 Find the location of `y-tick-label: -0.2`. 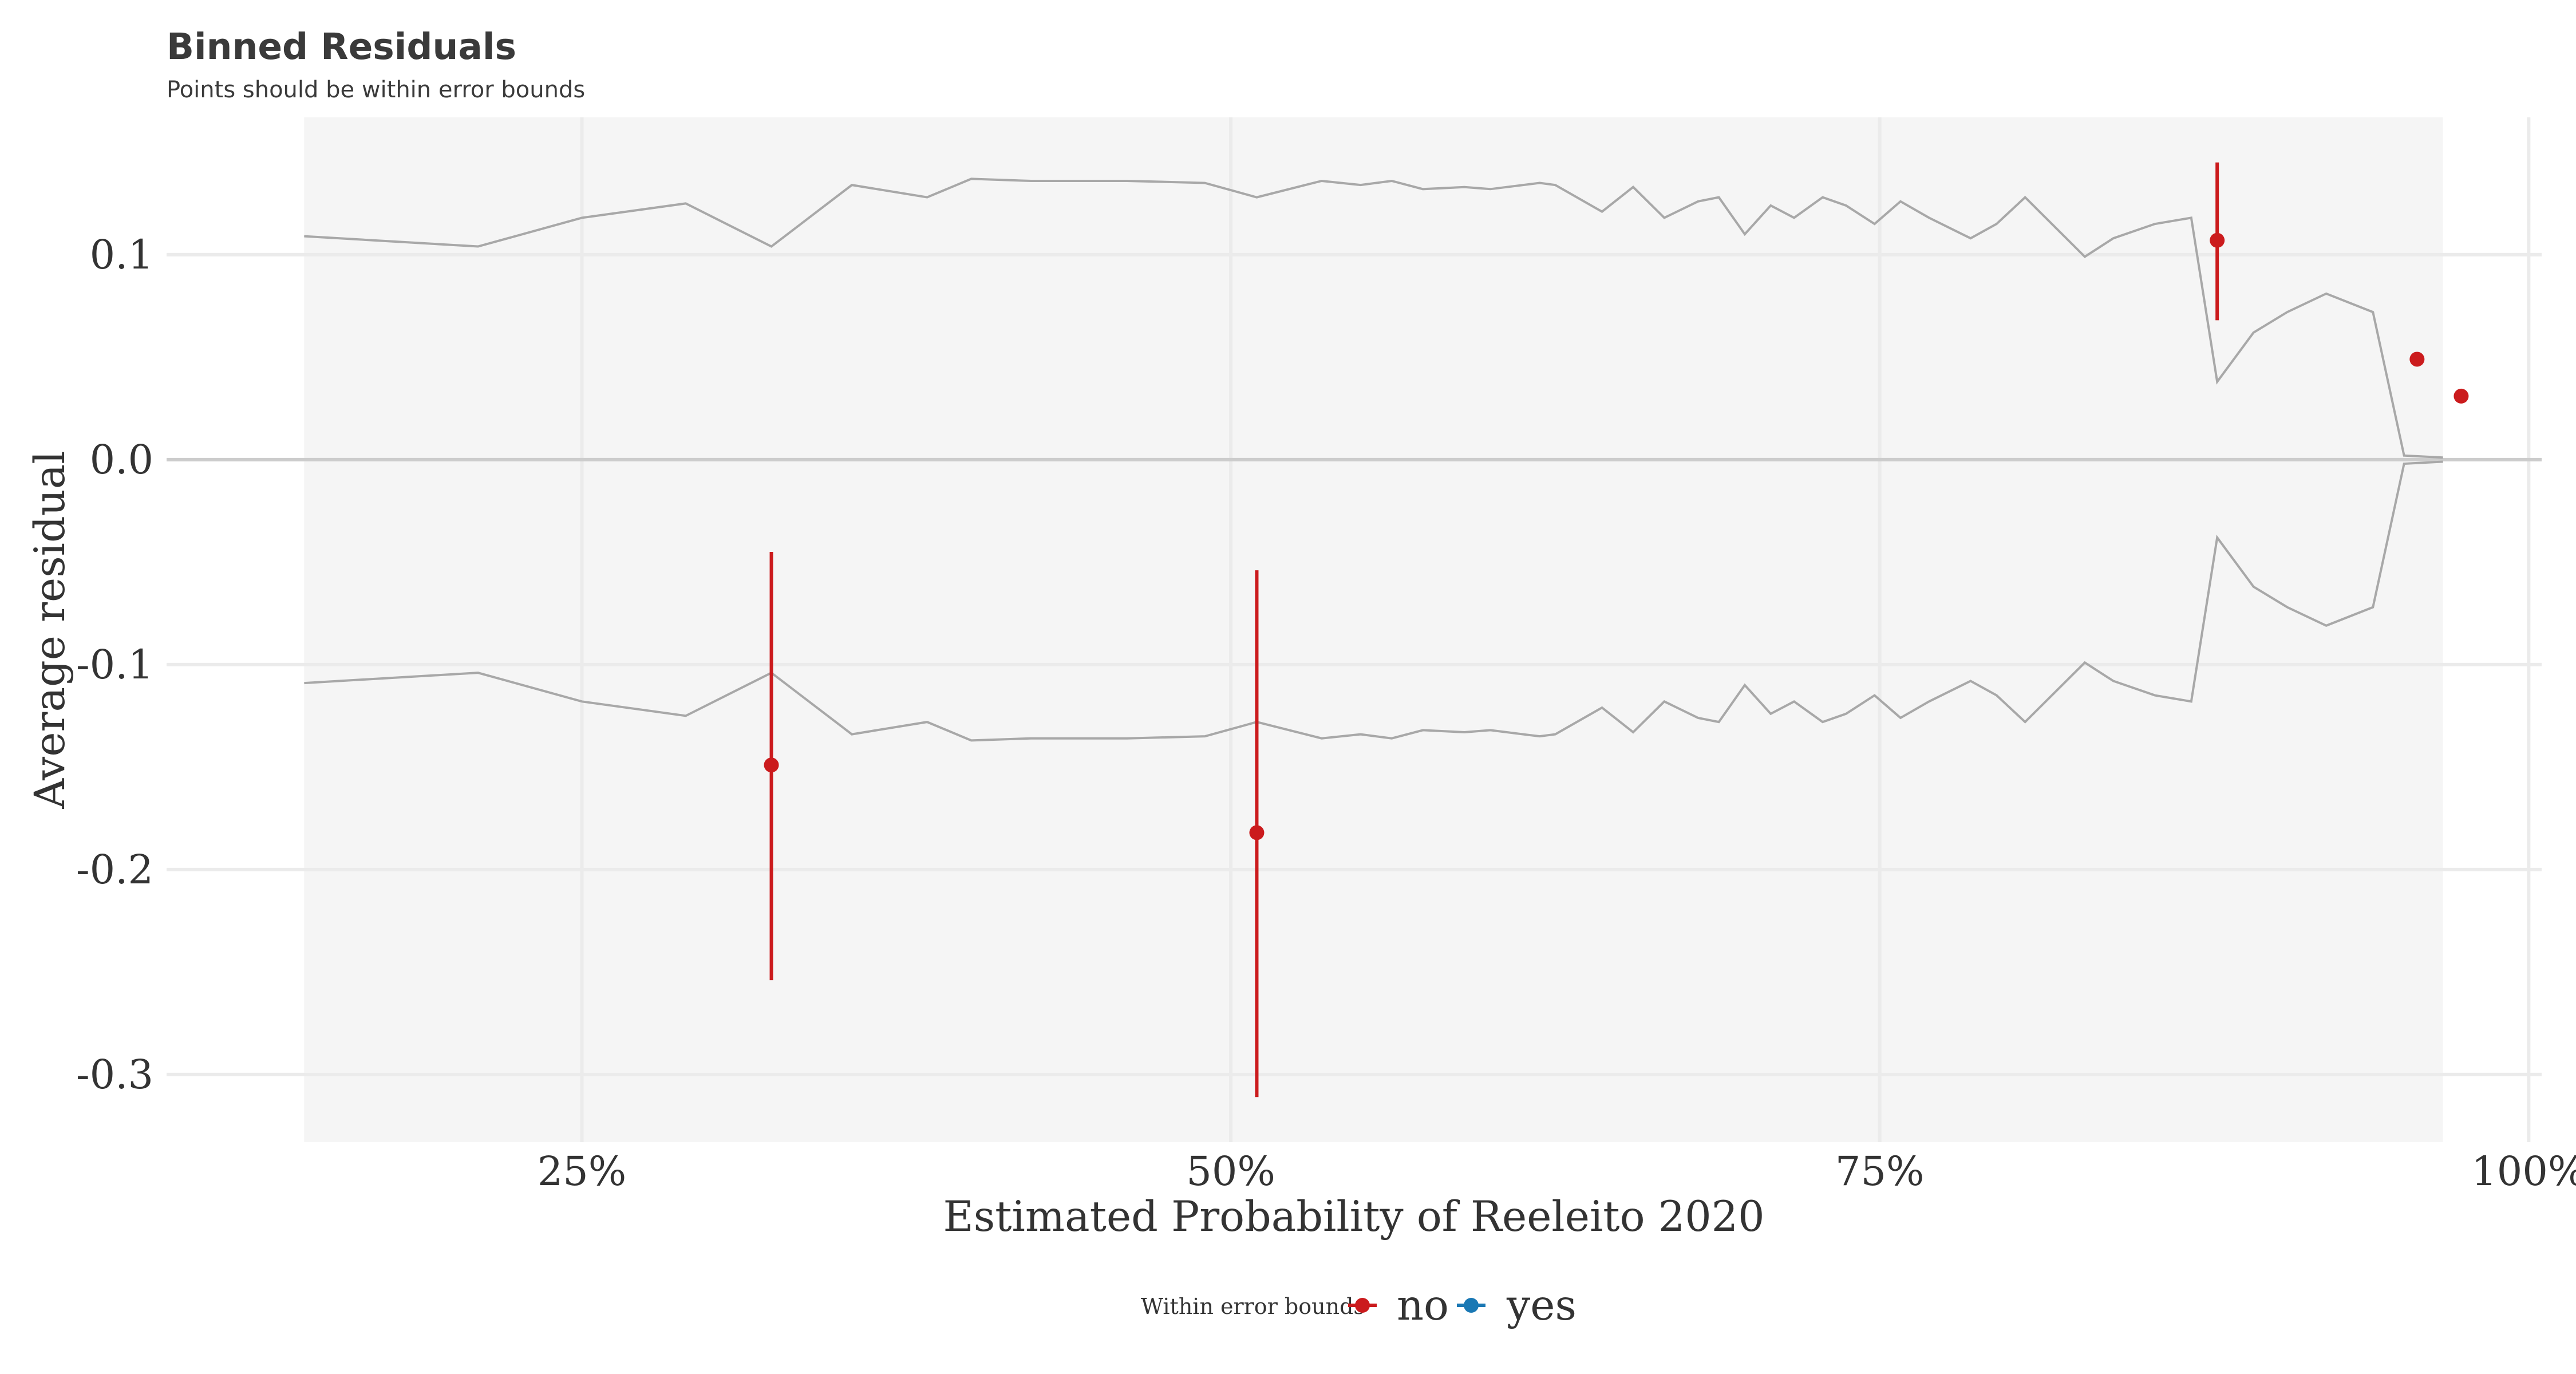

y-tick-label: -0.2 is located at coordinates (114, 870).